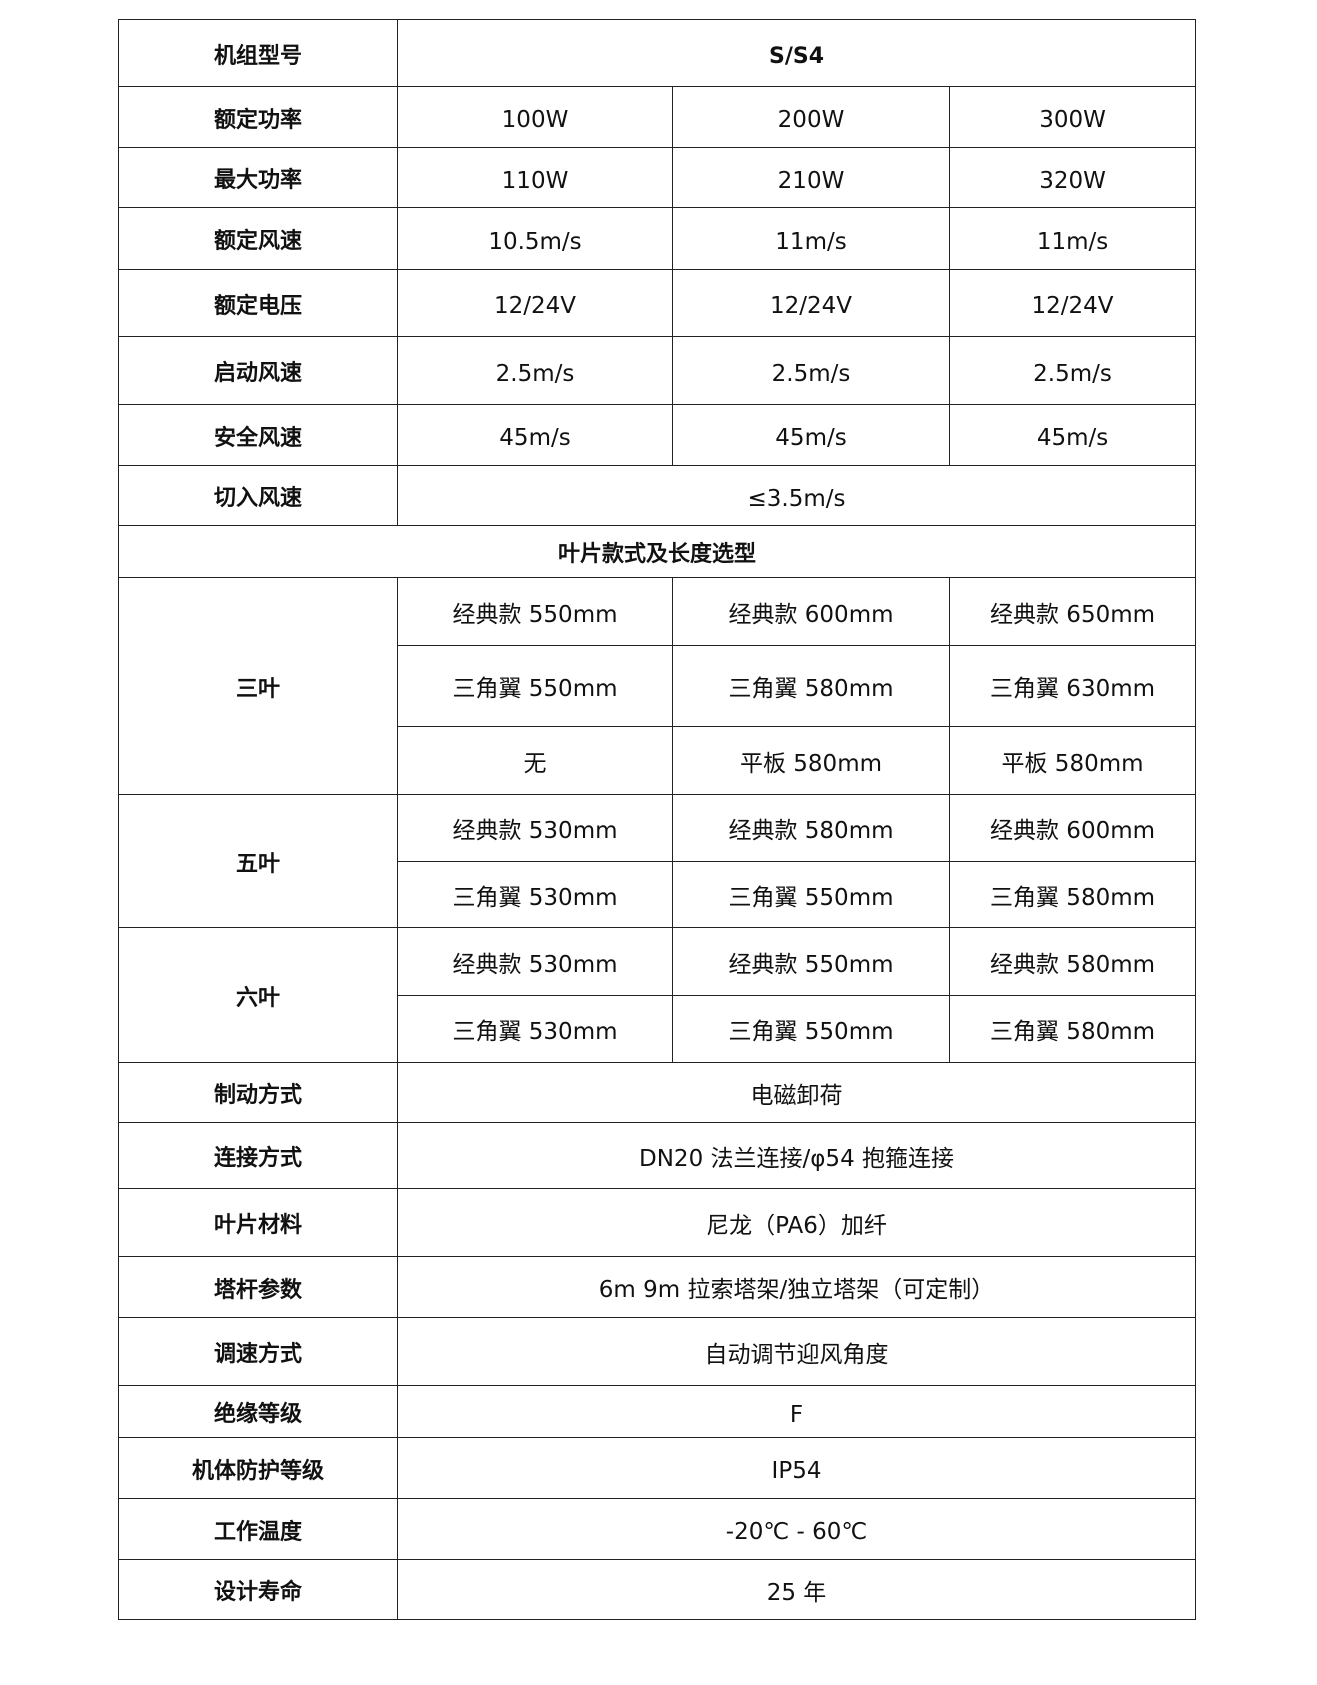  What do you see at coordinates (258, 1411) in the screenshot?
I see `row-label: 绝缘等级` at bounding box center [258, 1411].